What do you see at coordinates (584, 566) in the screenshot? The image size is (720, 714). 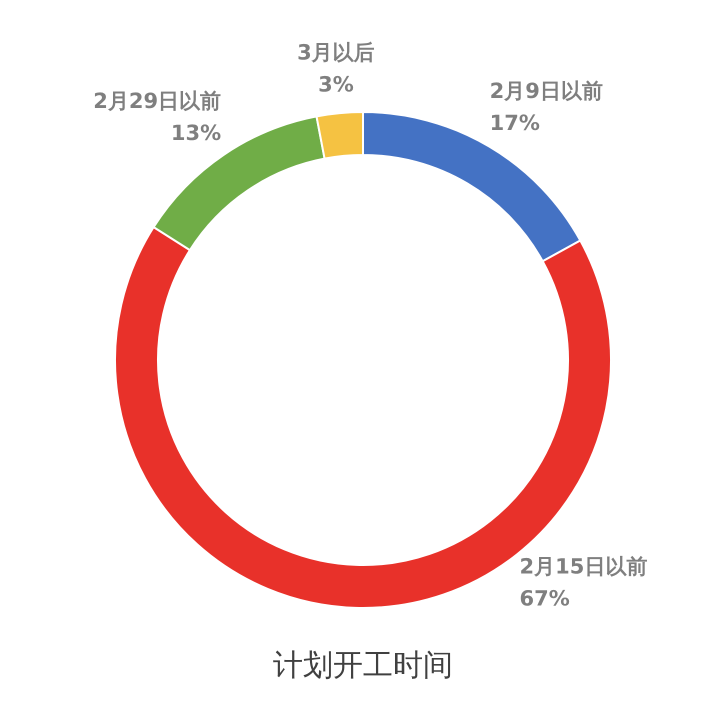 I see `slice-label: 2月15日以前` at bounding box center [584, 566].